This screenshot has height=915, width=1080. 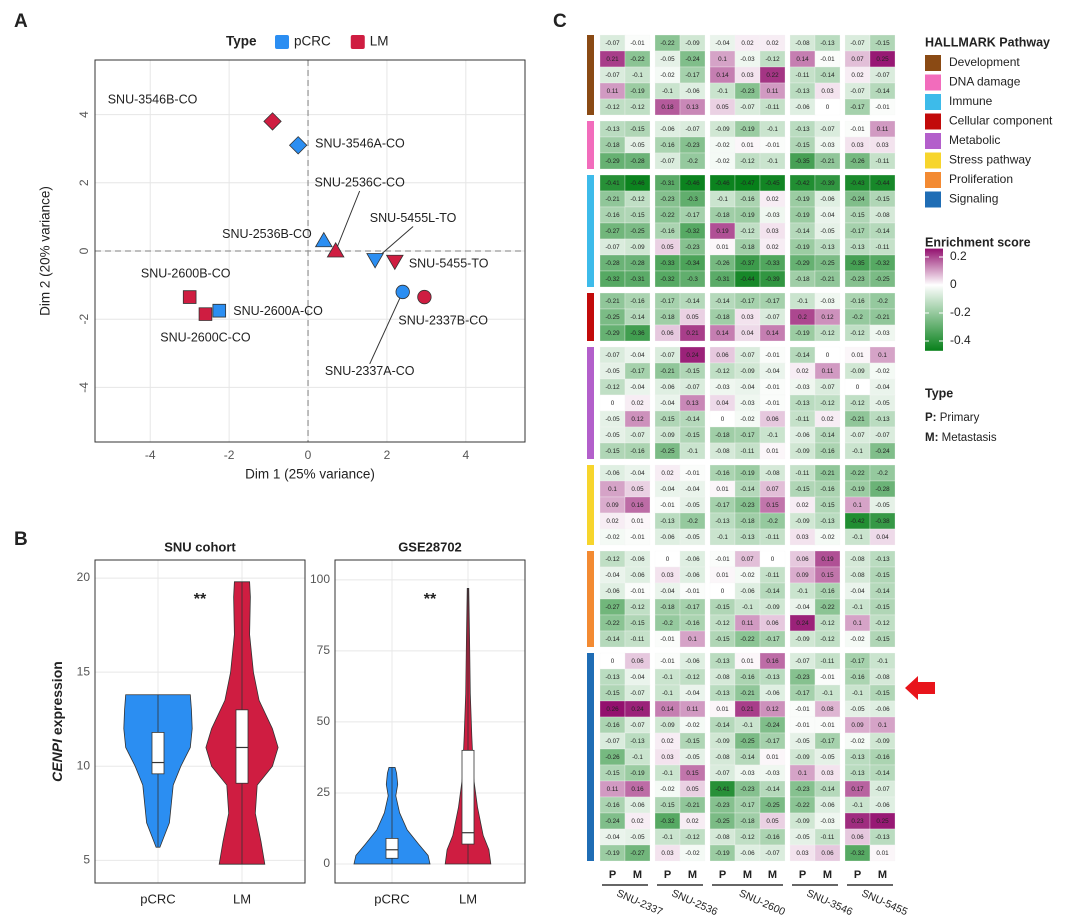 What do you see at coordinates (882, 821) in the screenshot?
I see `cell-label: 0.25` at bounding box center [882, 821].